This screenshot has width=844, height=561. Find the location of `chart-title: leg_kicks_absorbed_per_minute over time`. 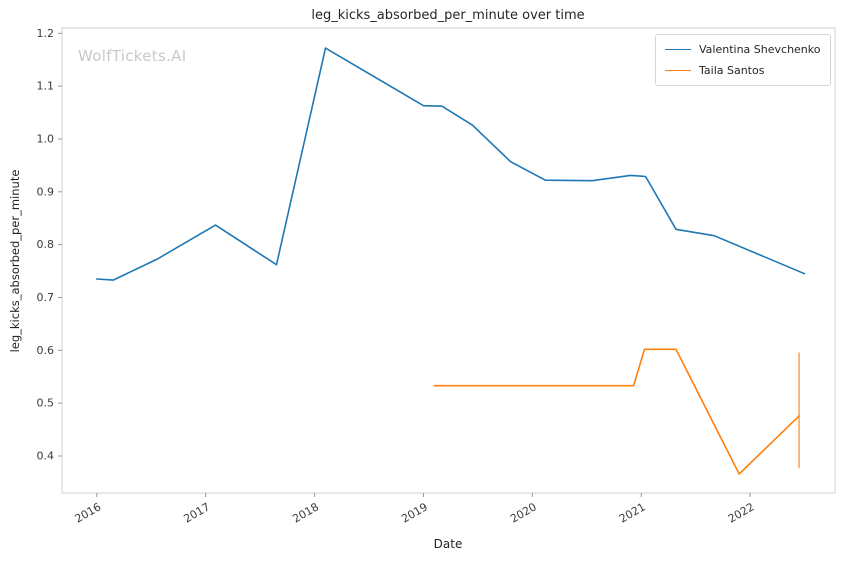

chart-title: leg_kicks_absorbed_per_minute over time is located at coordinates (448, 15).